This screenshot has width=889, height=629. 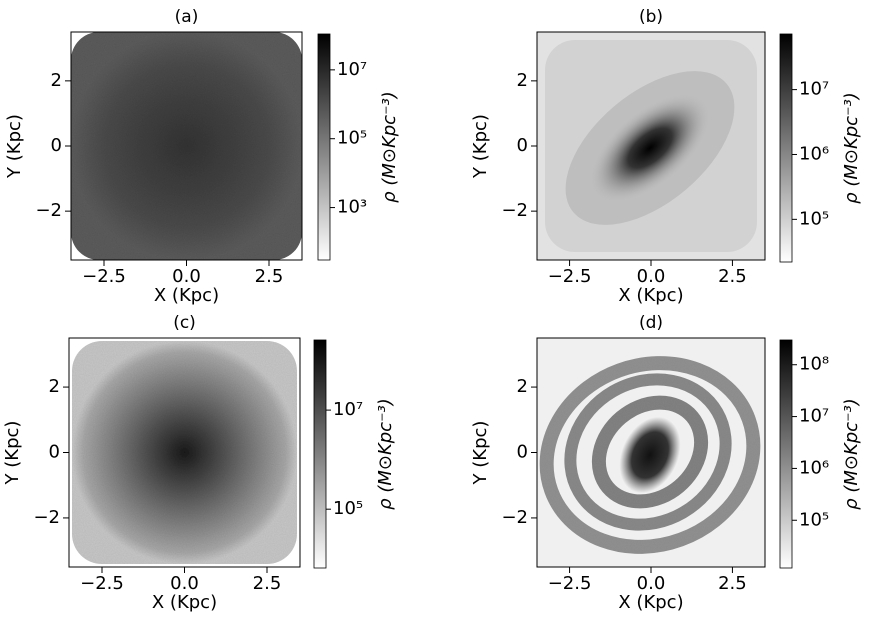 What do you see at coordinates (814, 364) in the screenshot?
I see `colorbar-tick-label: 10⁸` at bounding box center [814, 364].